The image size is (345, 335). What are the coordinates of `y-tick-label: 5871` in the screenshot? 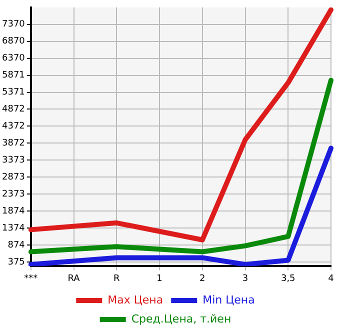 It's located at (13, 75).